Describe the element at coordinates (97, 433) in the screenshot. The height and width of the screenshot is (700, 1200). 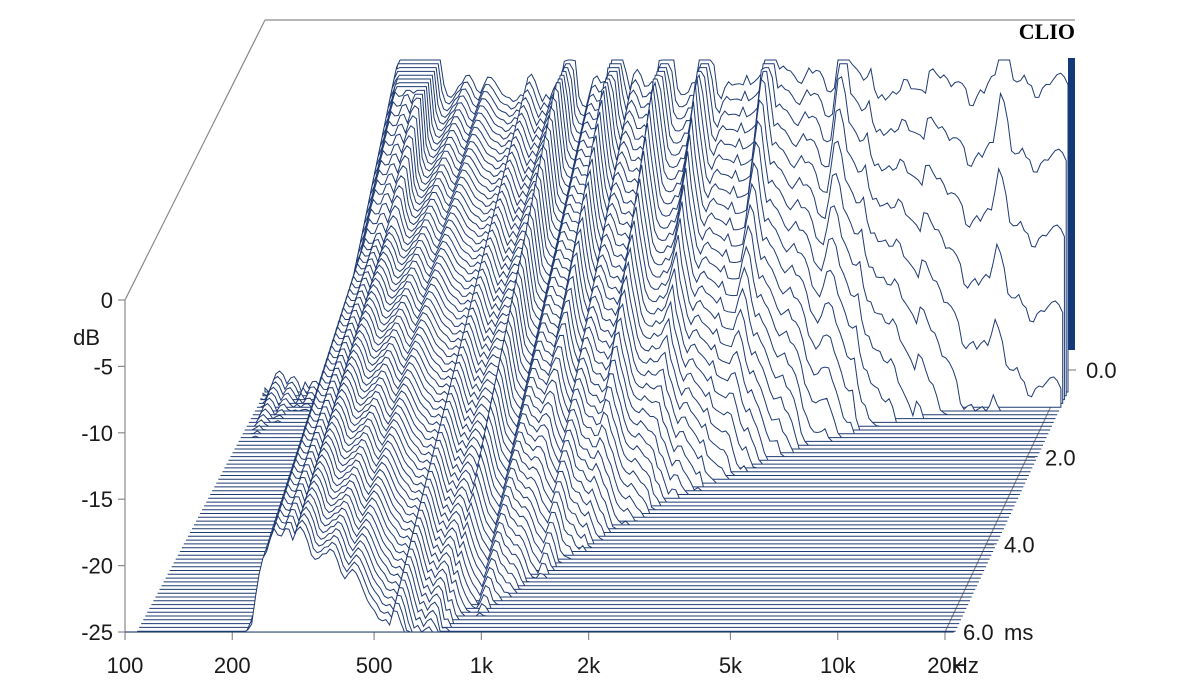
I see `y-tick-label: -10` at that location.